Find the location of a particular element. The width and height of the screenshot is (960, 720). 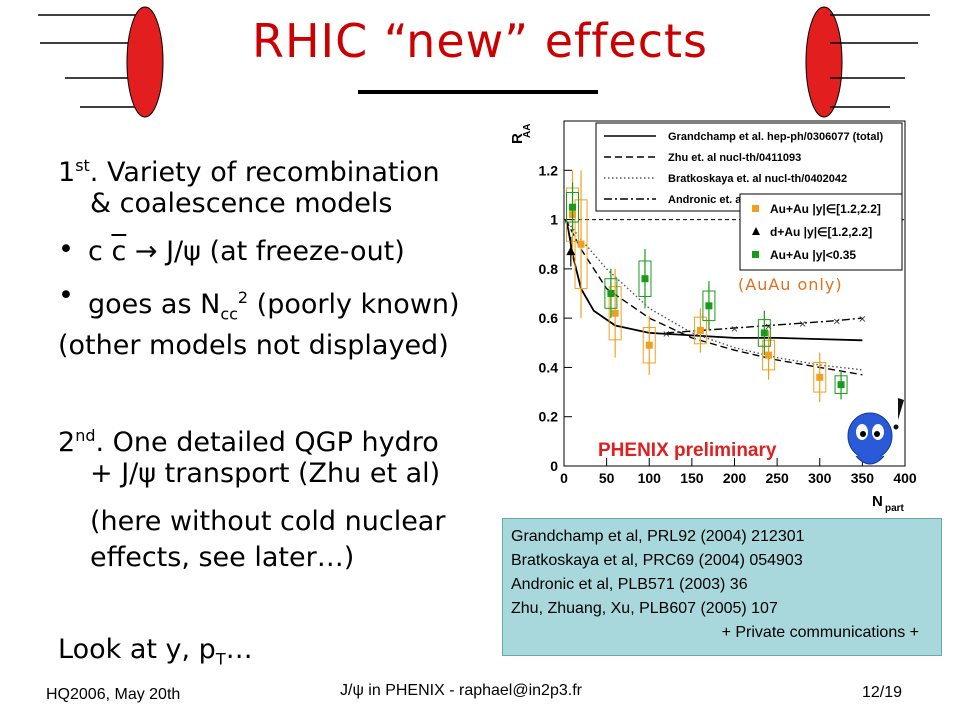

data-legend-label: Au+Au |y|<0.35 is located at coordinates (813, 255).